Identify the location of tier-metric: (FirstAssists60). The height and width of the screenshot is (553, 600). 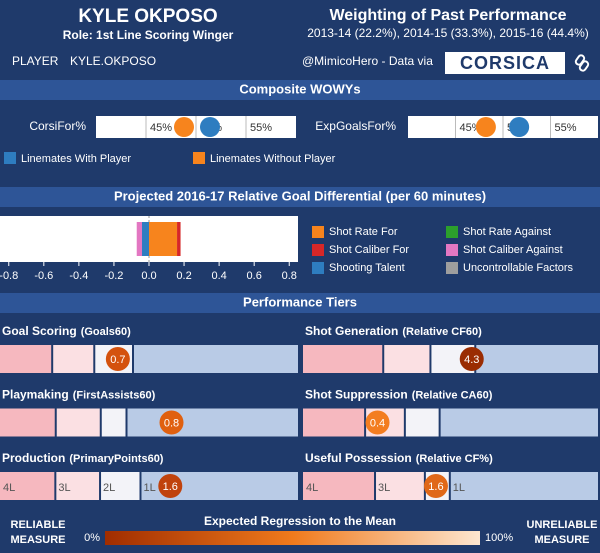
(114, 395).